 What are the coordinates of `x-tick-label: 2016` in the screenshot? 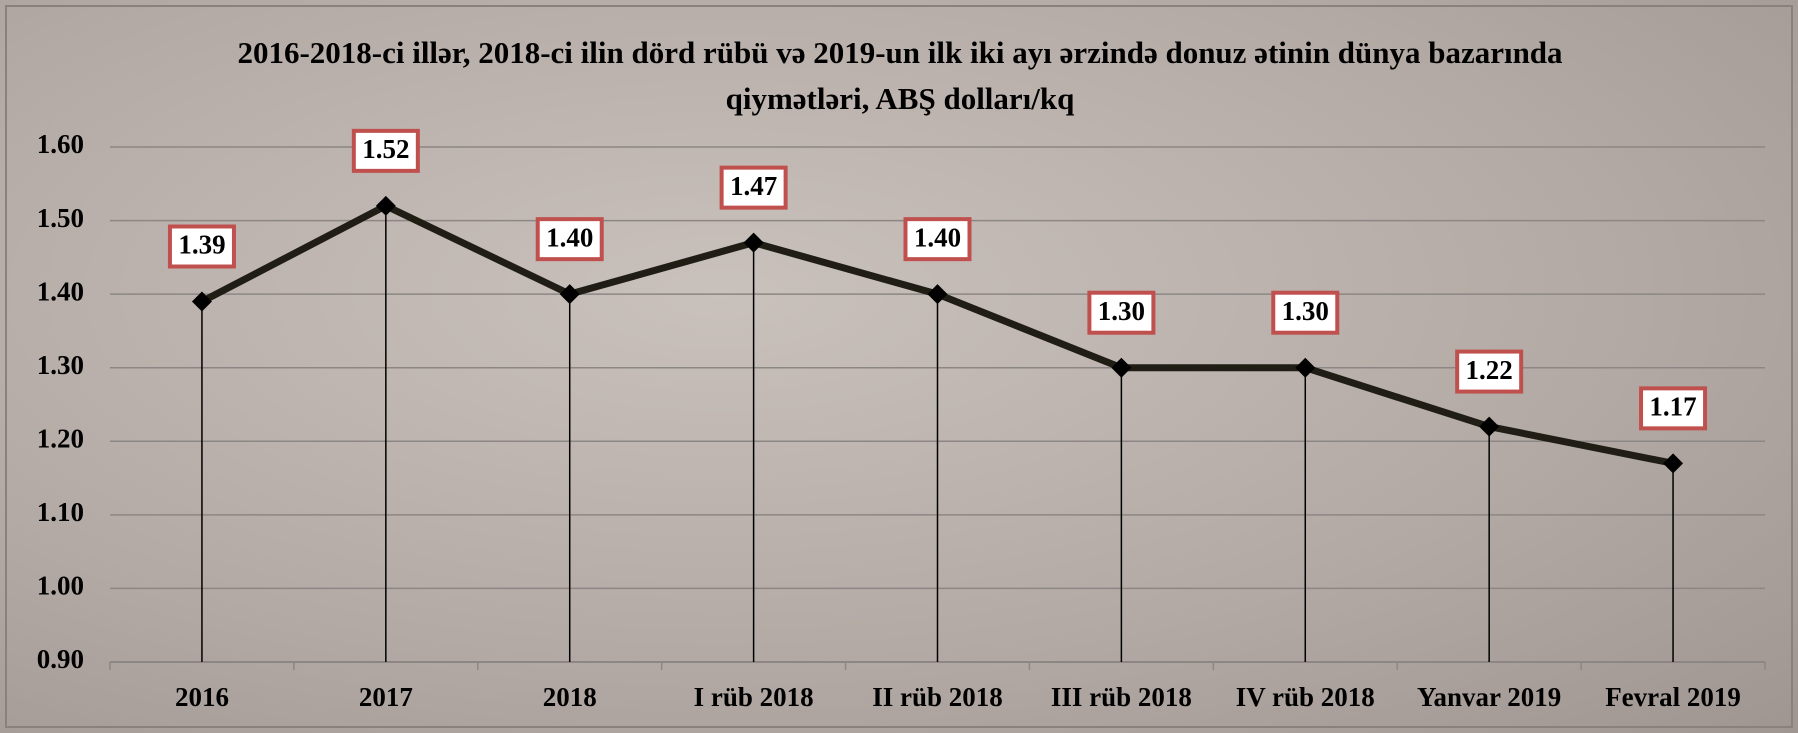 It's located at (202, 697).